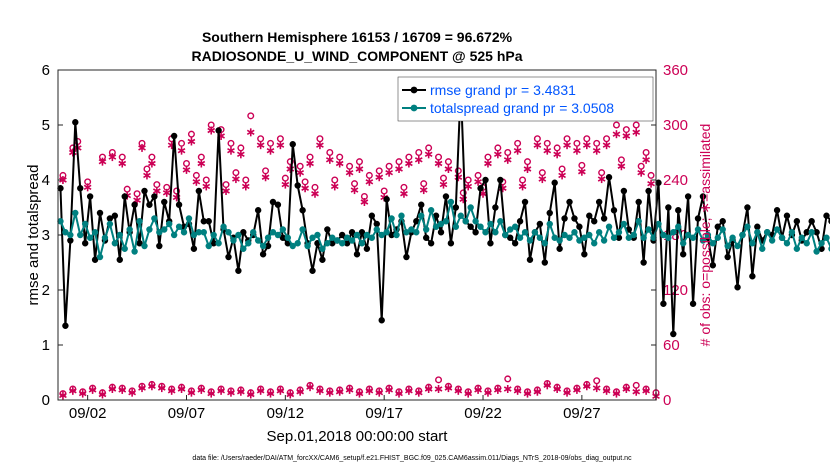 The height and width of the screenshot is (475, 830). What do you see at coordinates (582, 413) in the screenshot?
I see `x-tick-label: 09/27` at bounding box center [582, 413].